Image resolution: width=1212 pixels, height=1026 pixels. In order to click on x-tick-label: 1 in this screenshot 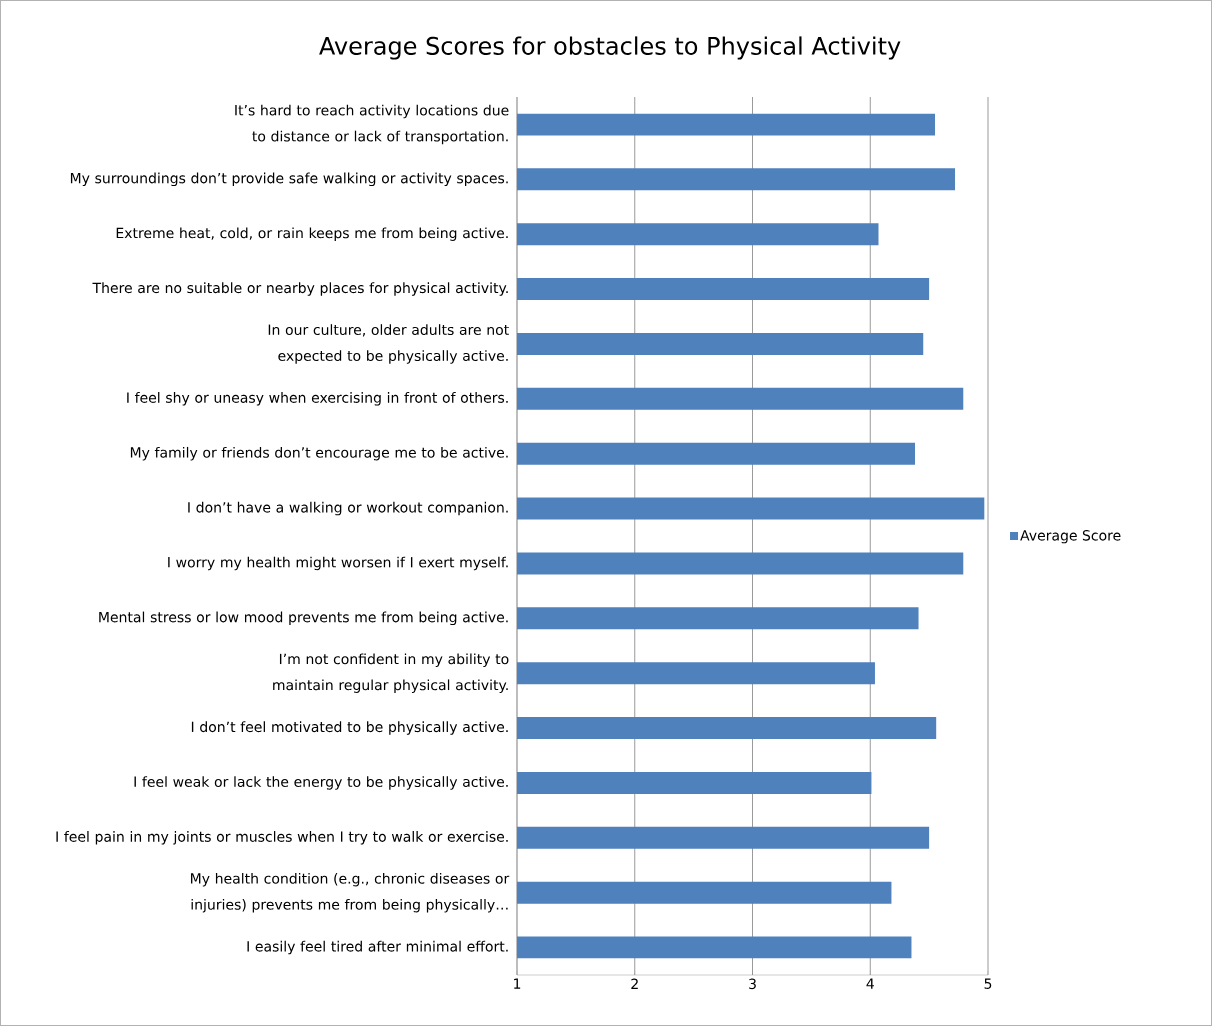, I will do `click(517, 983)`.